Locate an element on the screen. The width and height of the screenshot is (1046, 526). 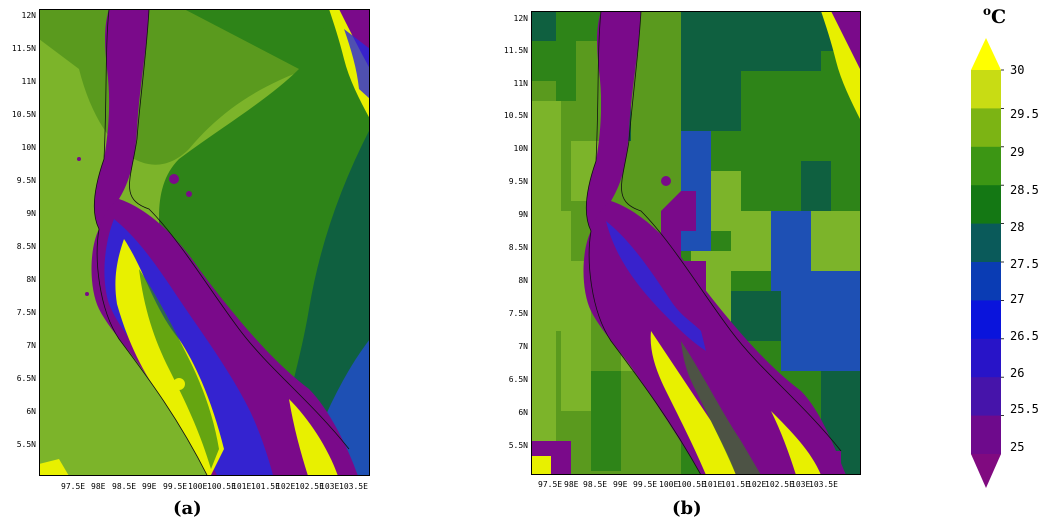
map-a-xlabel: 99E is located at coordinates (149, 486).